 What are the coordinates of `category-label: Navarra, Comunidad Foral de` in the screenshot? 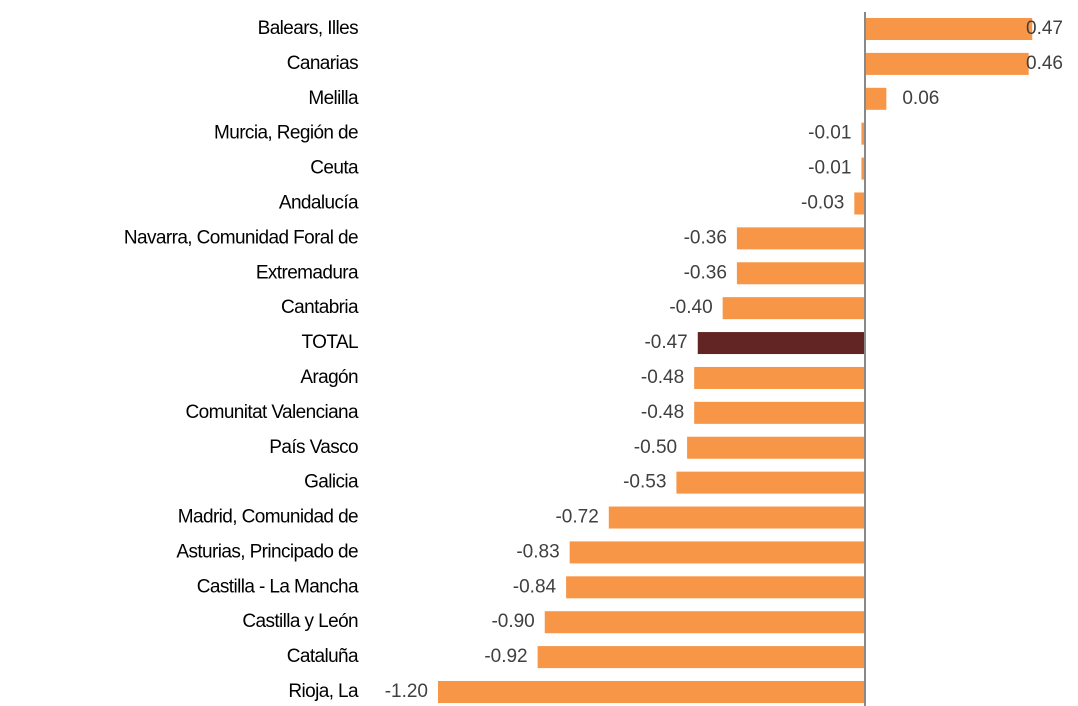 It's located at (241, 237).